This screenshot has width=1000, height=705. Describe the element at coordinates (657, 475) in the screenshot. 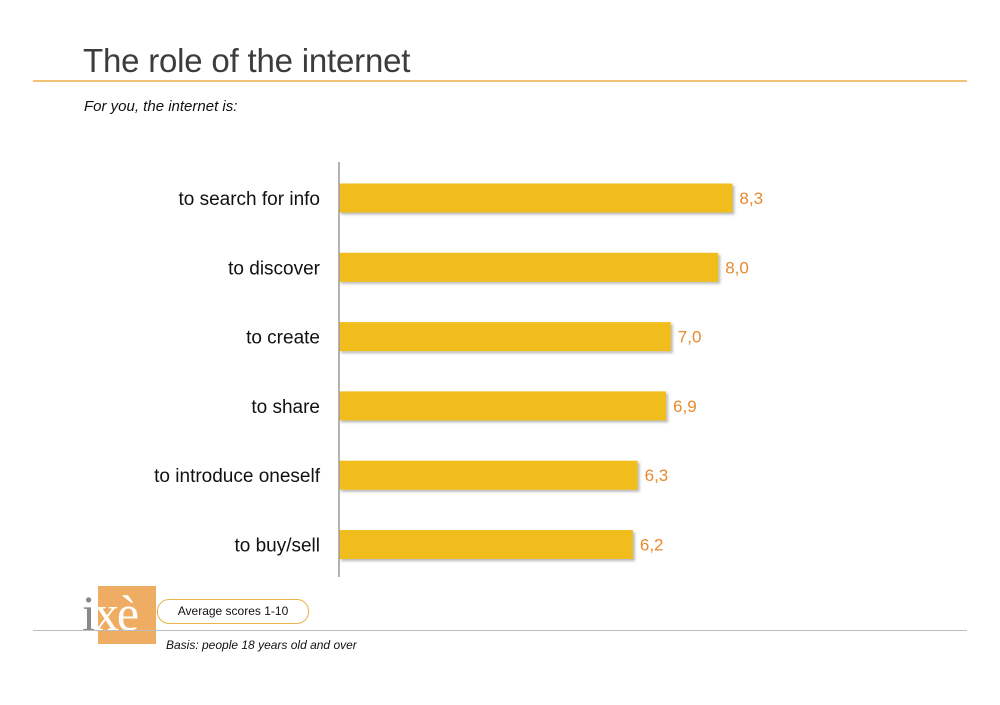

I see `value-label: 6,3` at that location.